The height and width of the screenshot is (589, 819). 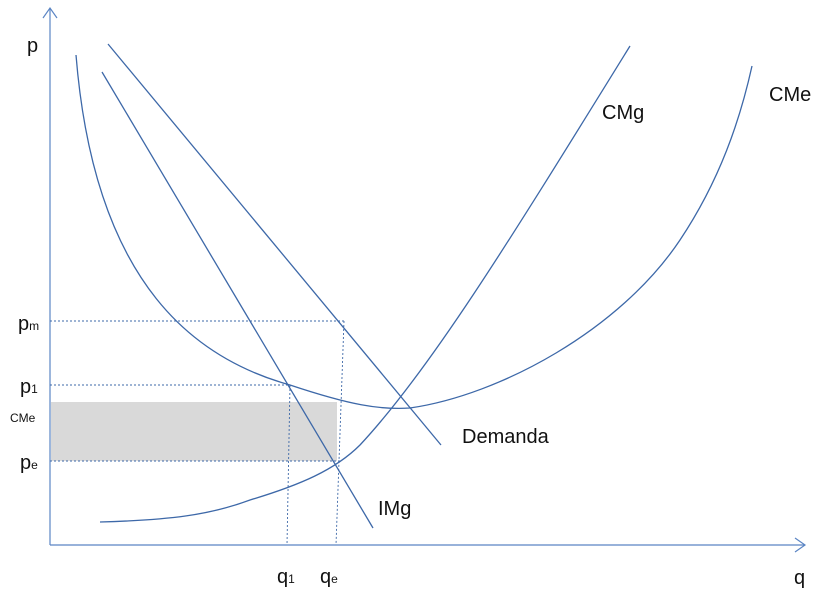 I want to click on q1-label-base: q, so click(x=282, y=577).